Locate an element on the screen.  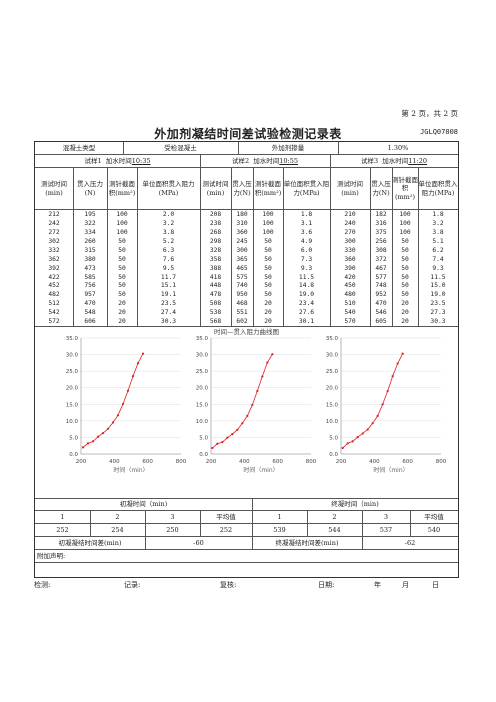
cell-resistance: 2.0 is located at coordinates (168, 215).